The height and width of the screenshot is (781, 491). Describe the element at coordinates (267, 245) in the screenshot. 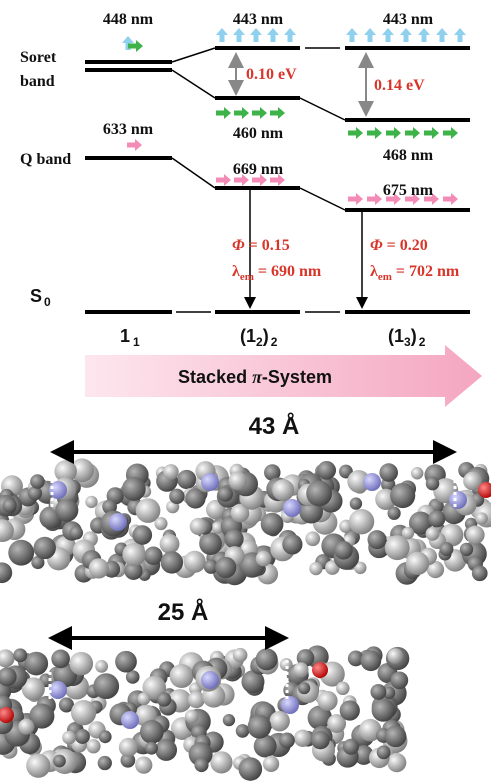

I see `value: = 0.15` at that location.